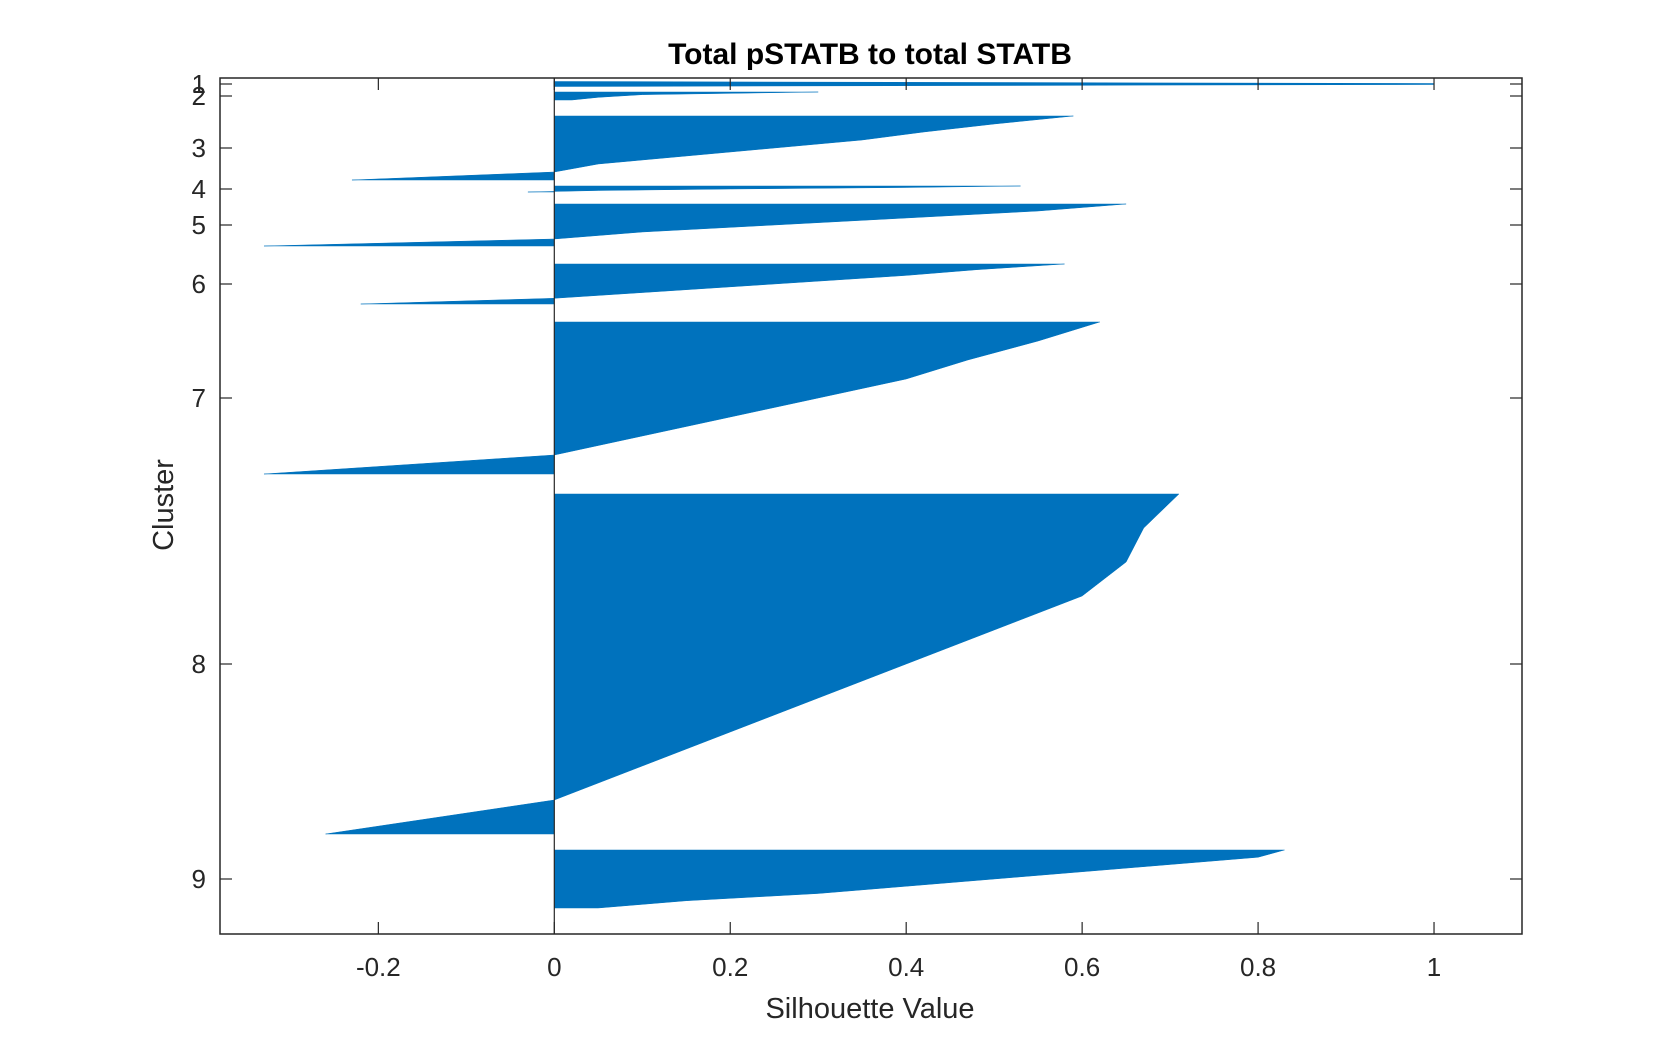  I want to click on cluster-9-silhouette, so click(919, 879).